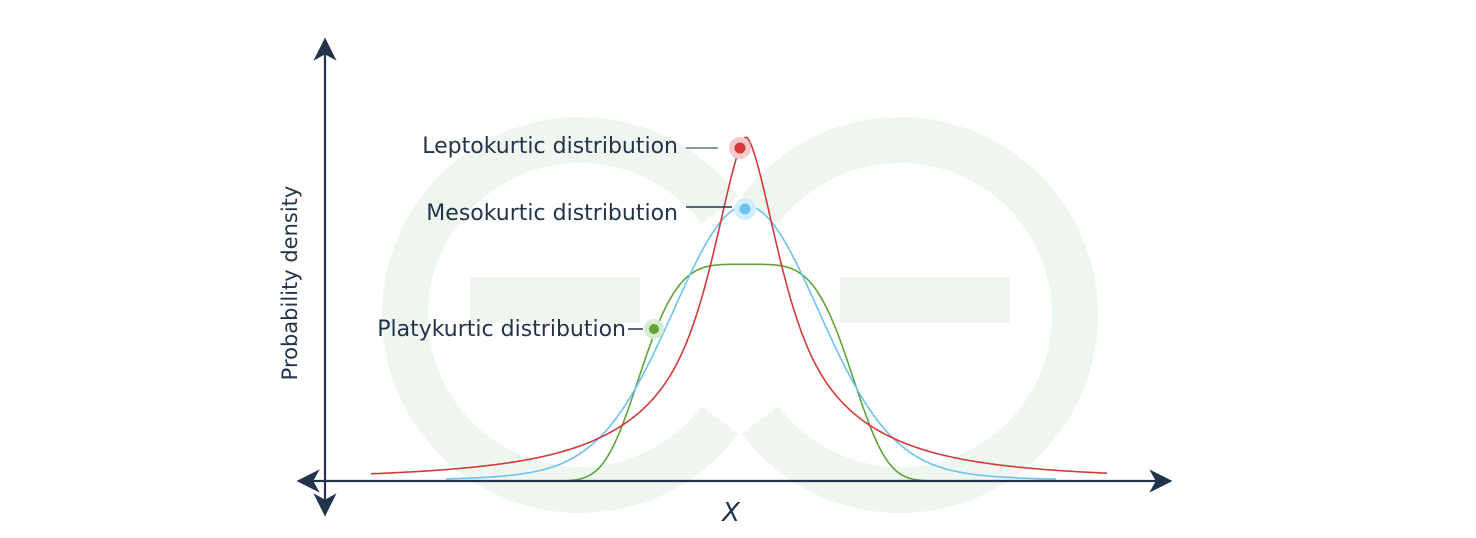 Image resolution: width=1476 pixels, height=538 pixels. Describe the element at coordinates (325, 49) in the screenshot. I see `y-axis-arrow-top-icon` at that location.